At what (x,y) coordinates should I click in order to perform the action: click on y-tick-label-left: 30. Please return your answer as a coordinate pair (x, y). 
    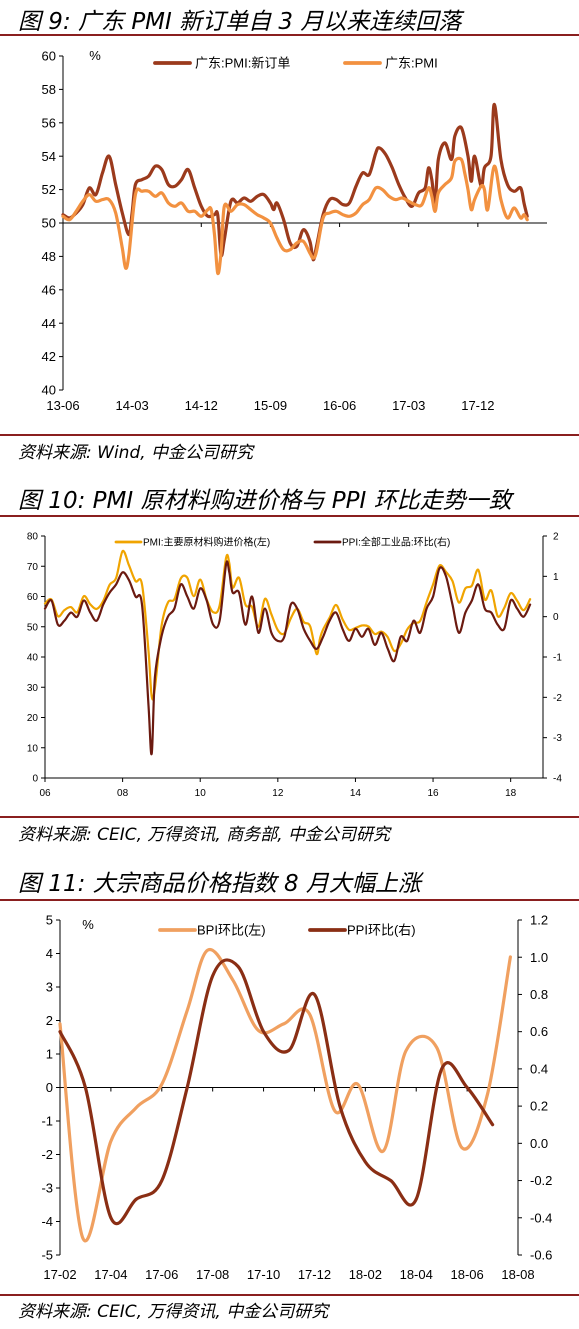
    Looking at the image, I should click on (33, 688).